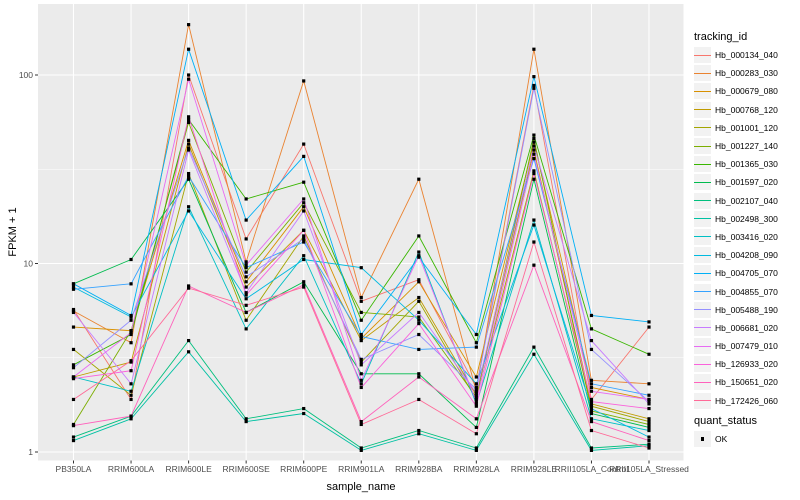 This screenshot has height=500, width=800. What do you see at coordinates (725, 420) in the screenshot?
I see `legend-title-quant-status: quant_status` at bounding box center [725, 420].